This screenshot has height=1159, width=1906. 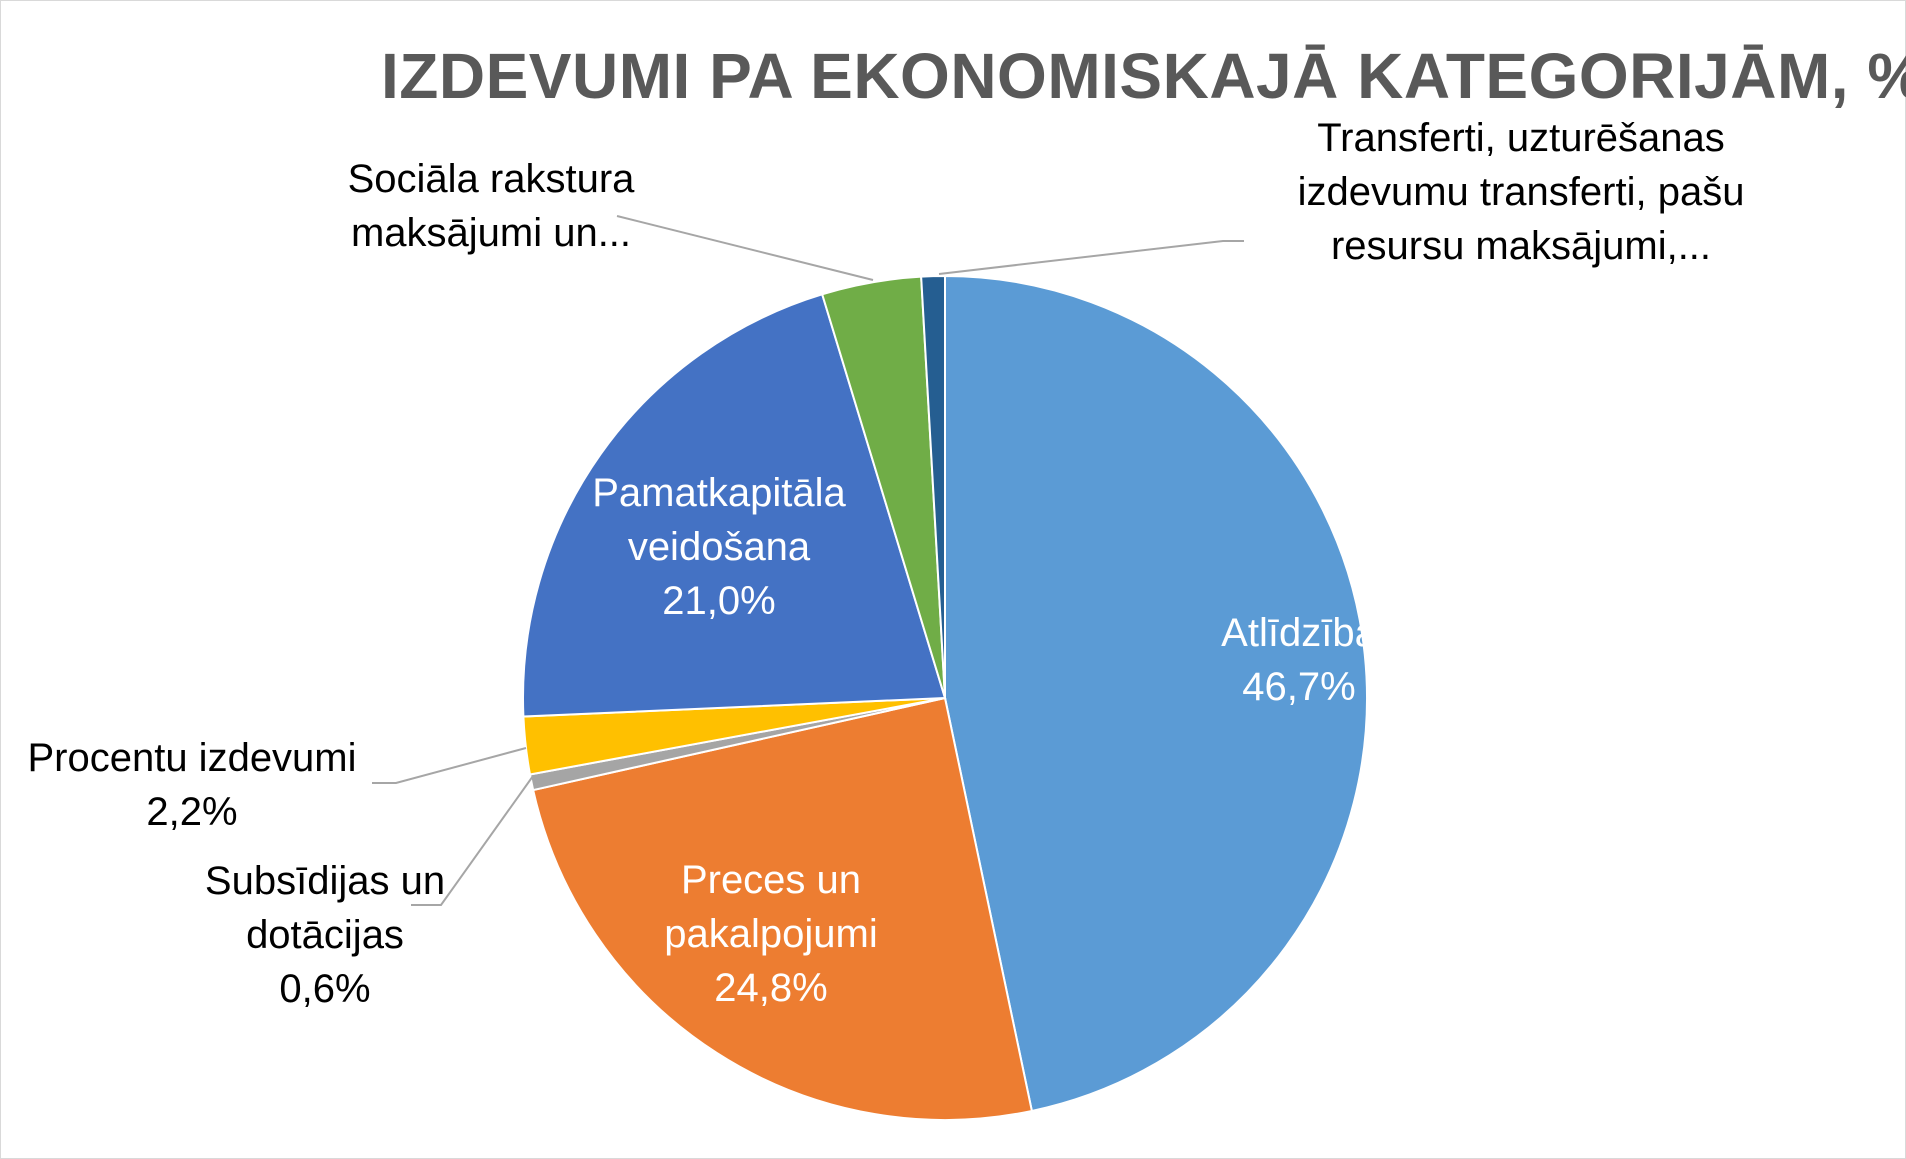 What do you see at coordinates (771, 880) in the screenshot?
I see `data-label-line: Preces un` at bounding box center [771, 880].